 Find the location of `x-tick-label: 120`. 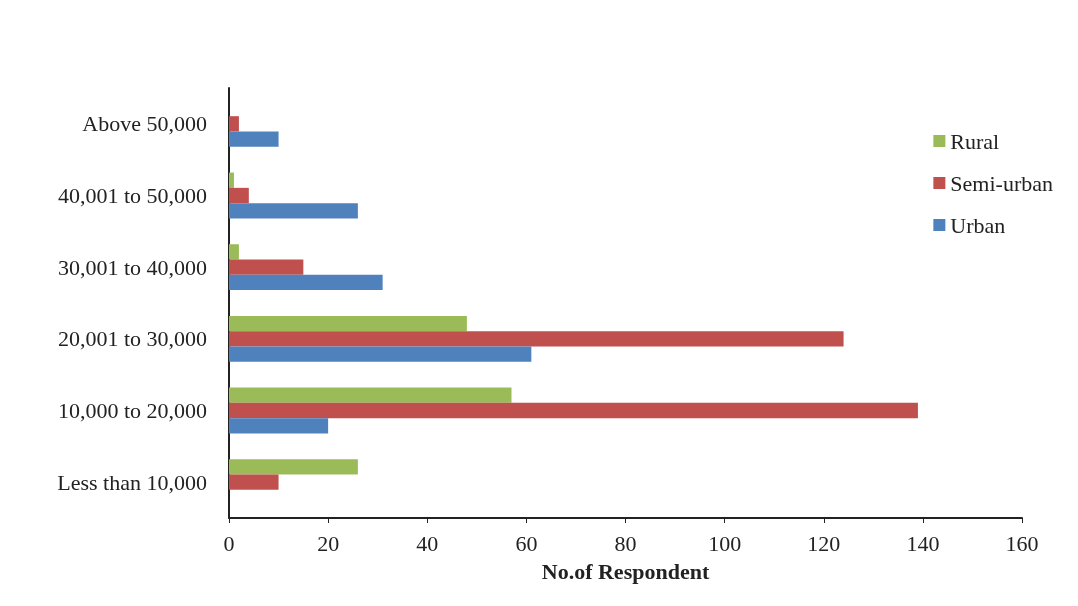

x-tick-label: 120 is located at coordinates (824, 543).